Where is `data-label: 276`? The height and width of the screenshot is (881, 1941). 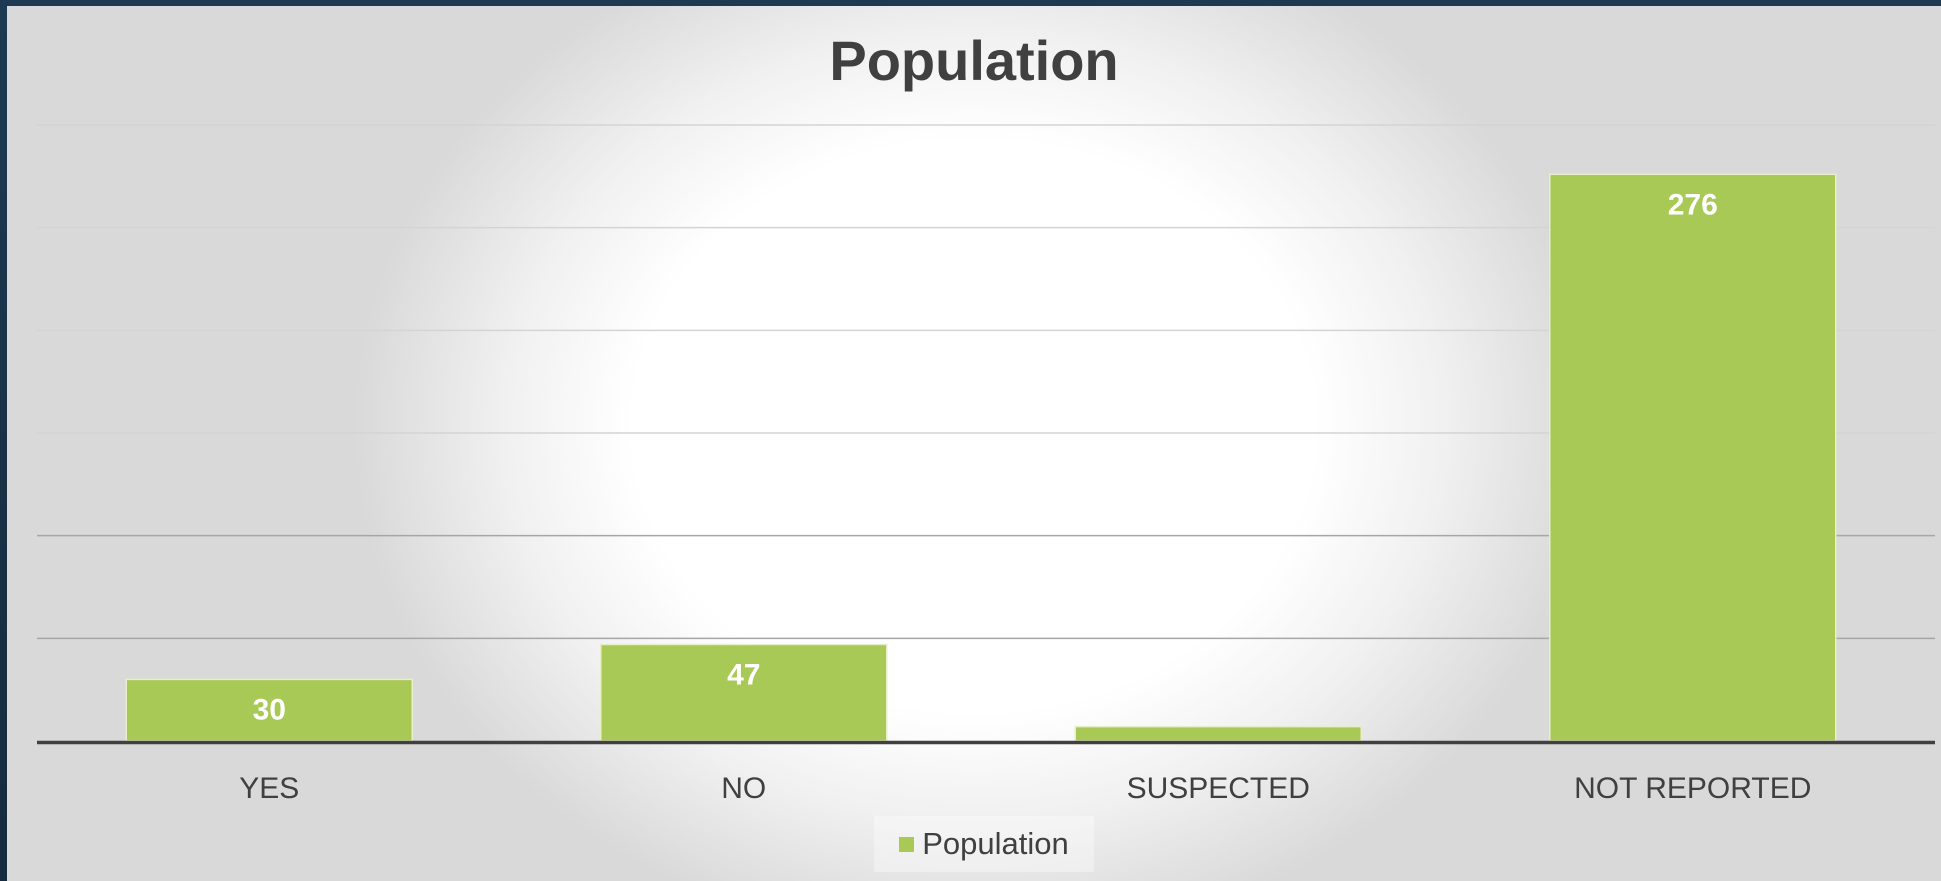
data-label: 276 is located at coordinates (1693, 204).